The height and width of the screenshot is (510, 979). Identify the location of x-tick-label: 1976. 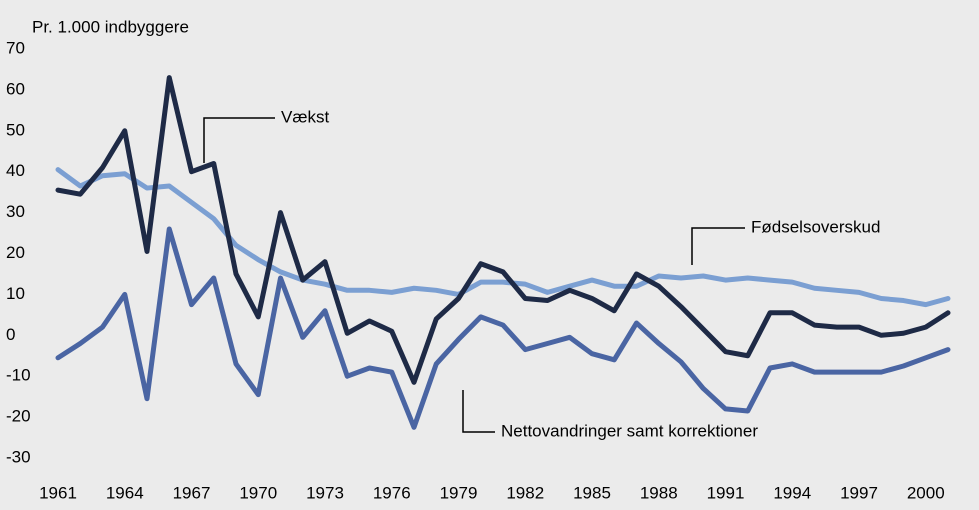
(392, 492).